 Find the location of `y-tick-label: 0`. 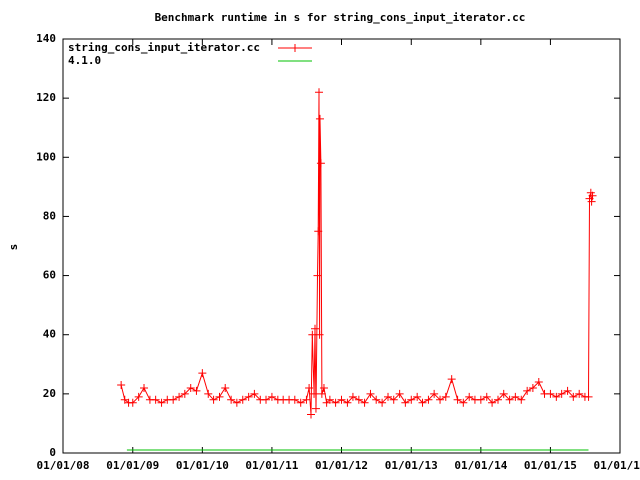

y-tick-label: 0 is located at coordinates (52, 452).